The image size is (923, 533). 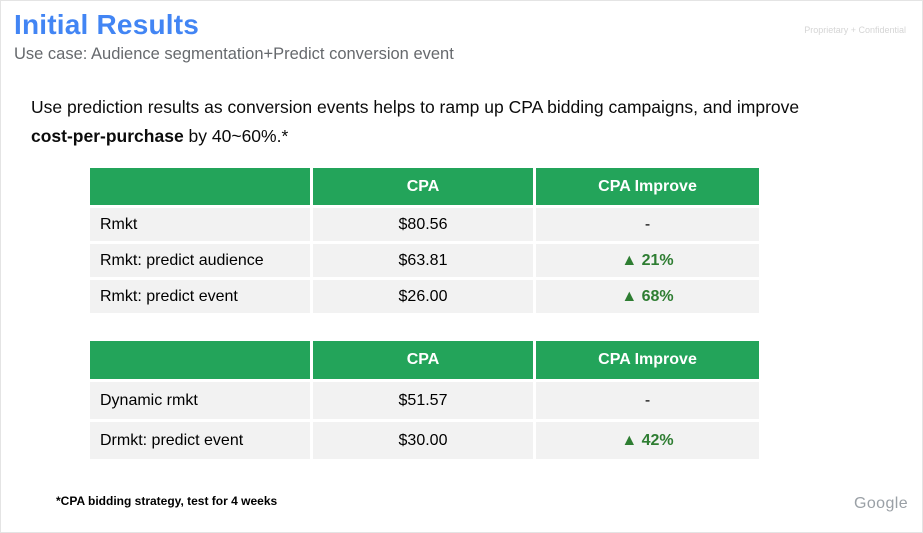 What do you see at coordinates (200, 400) in the screenshot?
I see `table2-row1-label: Dynamic rmkt` at bounding box center [200, 400].